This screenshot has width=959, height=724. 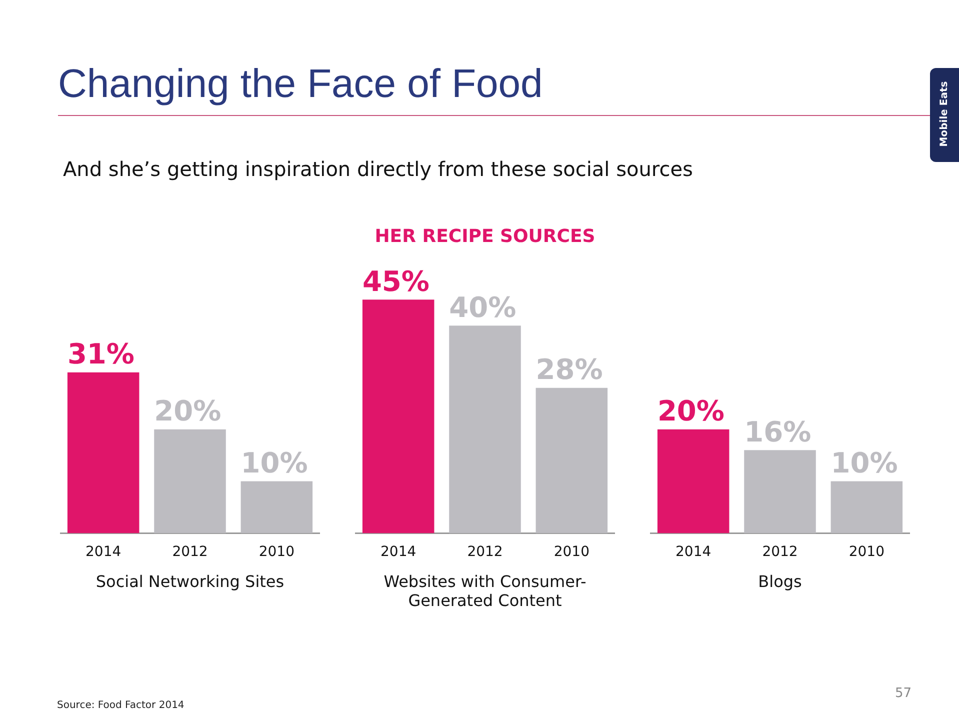 What do you see at coordinates (378, 169) in the screenshot?
I see `text: And she’s getting inspiration directly from these social sources` at bounding box center [378, 169].